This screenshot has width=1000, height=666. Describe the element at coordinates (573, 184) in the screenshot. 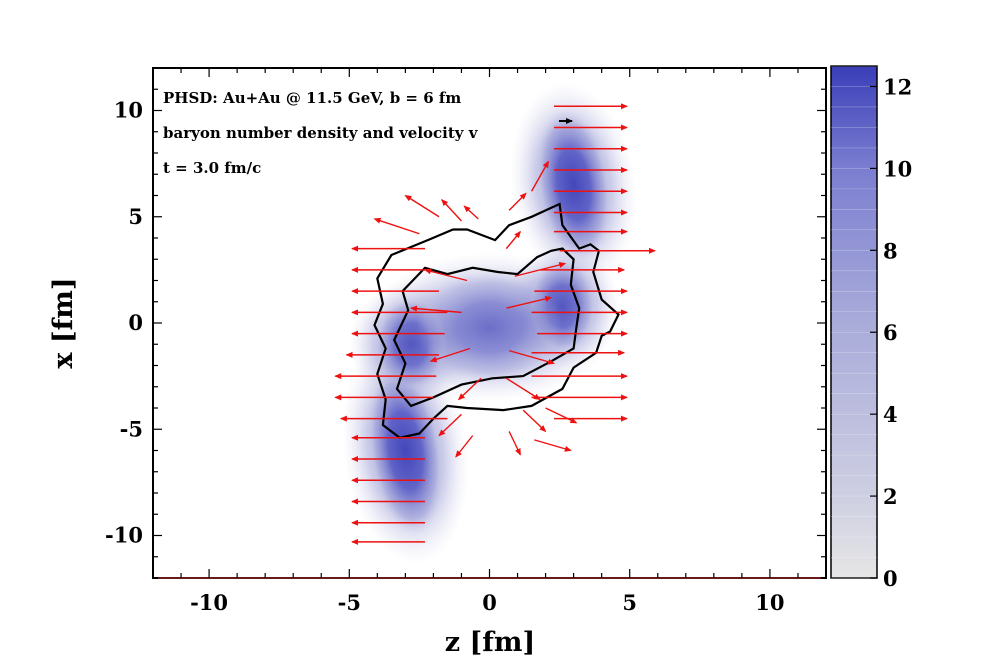

I see `density-blob-right-spectator` at that location.